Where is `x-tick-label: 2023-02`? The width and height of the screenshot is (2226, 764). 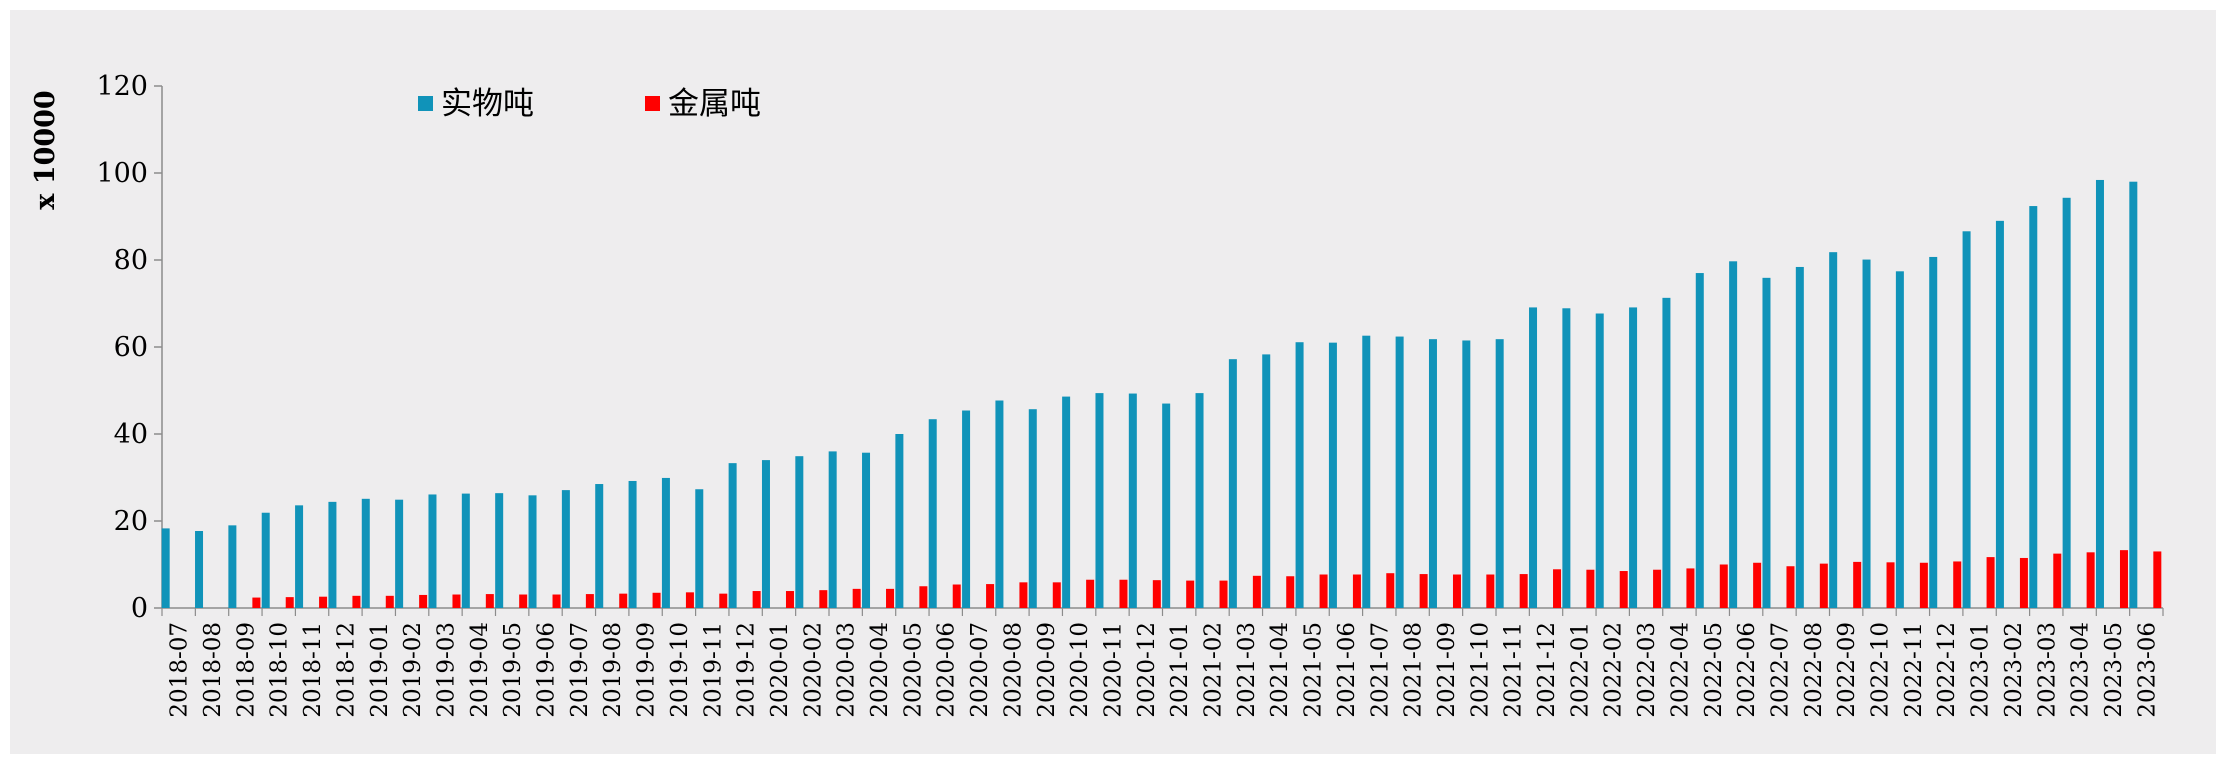
x-tick-label: 2023-02 is located at coordinates (2014, 670).